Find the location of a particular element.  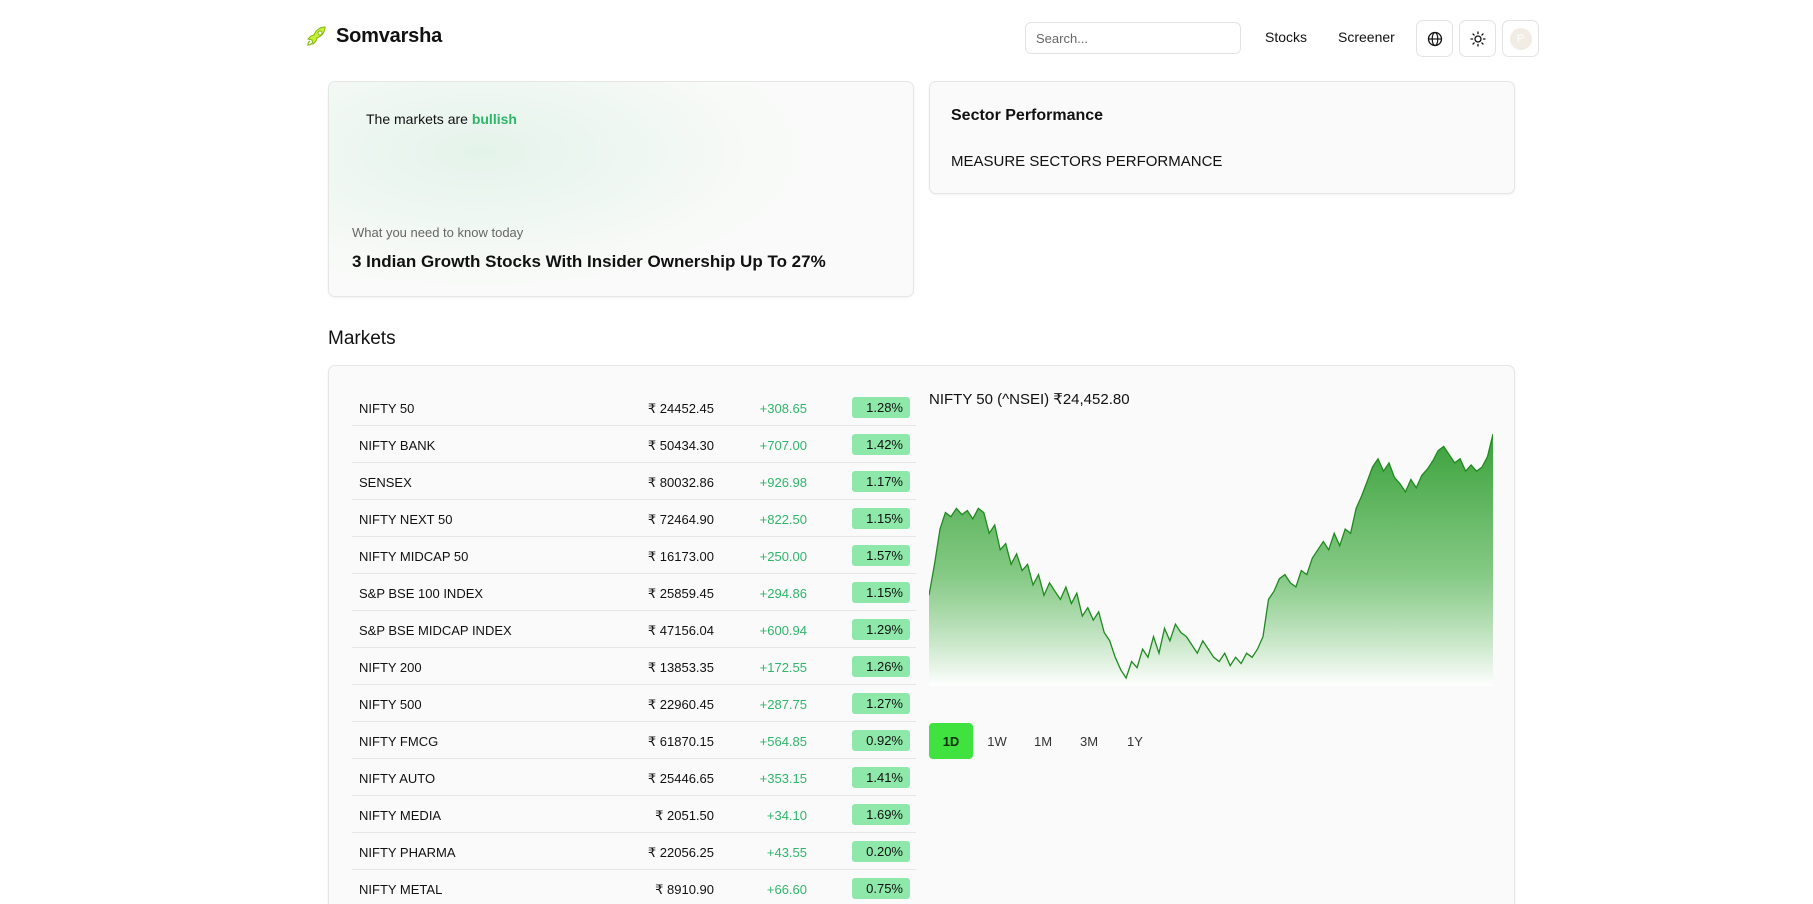

market-change: +66.60 is located at coordinates (786, 889).